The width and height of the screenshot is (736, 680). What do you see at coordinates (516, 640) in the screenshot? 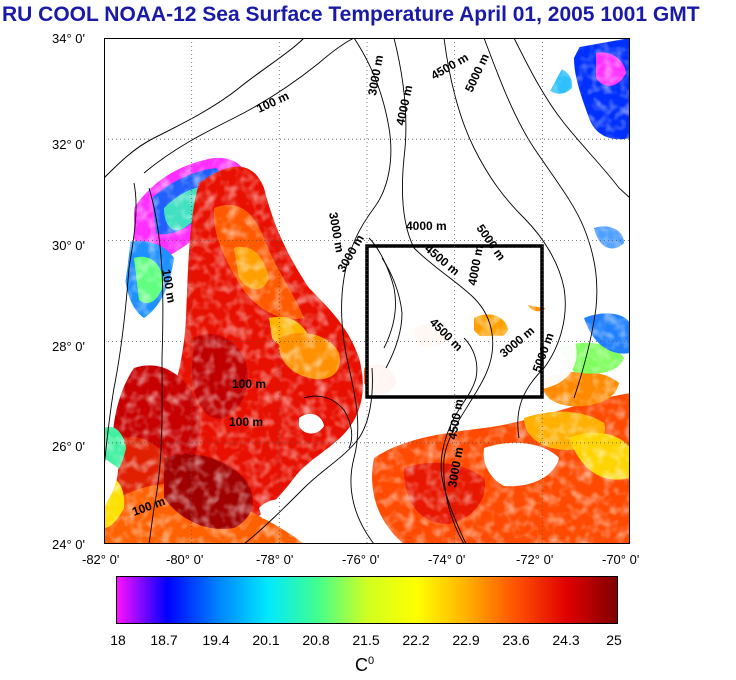
I see `colorbar-tick: 23.6` at bounding box center [516, 640].